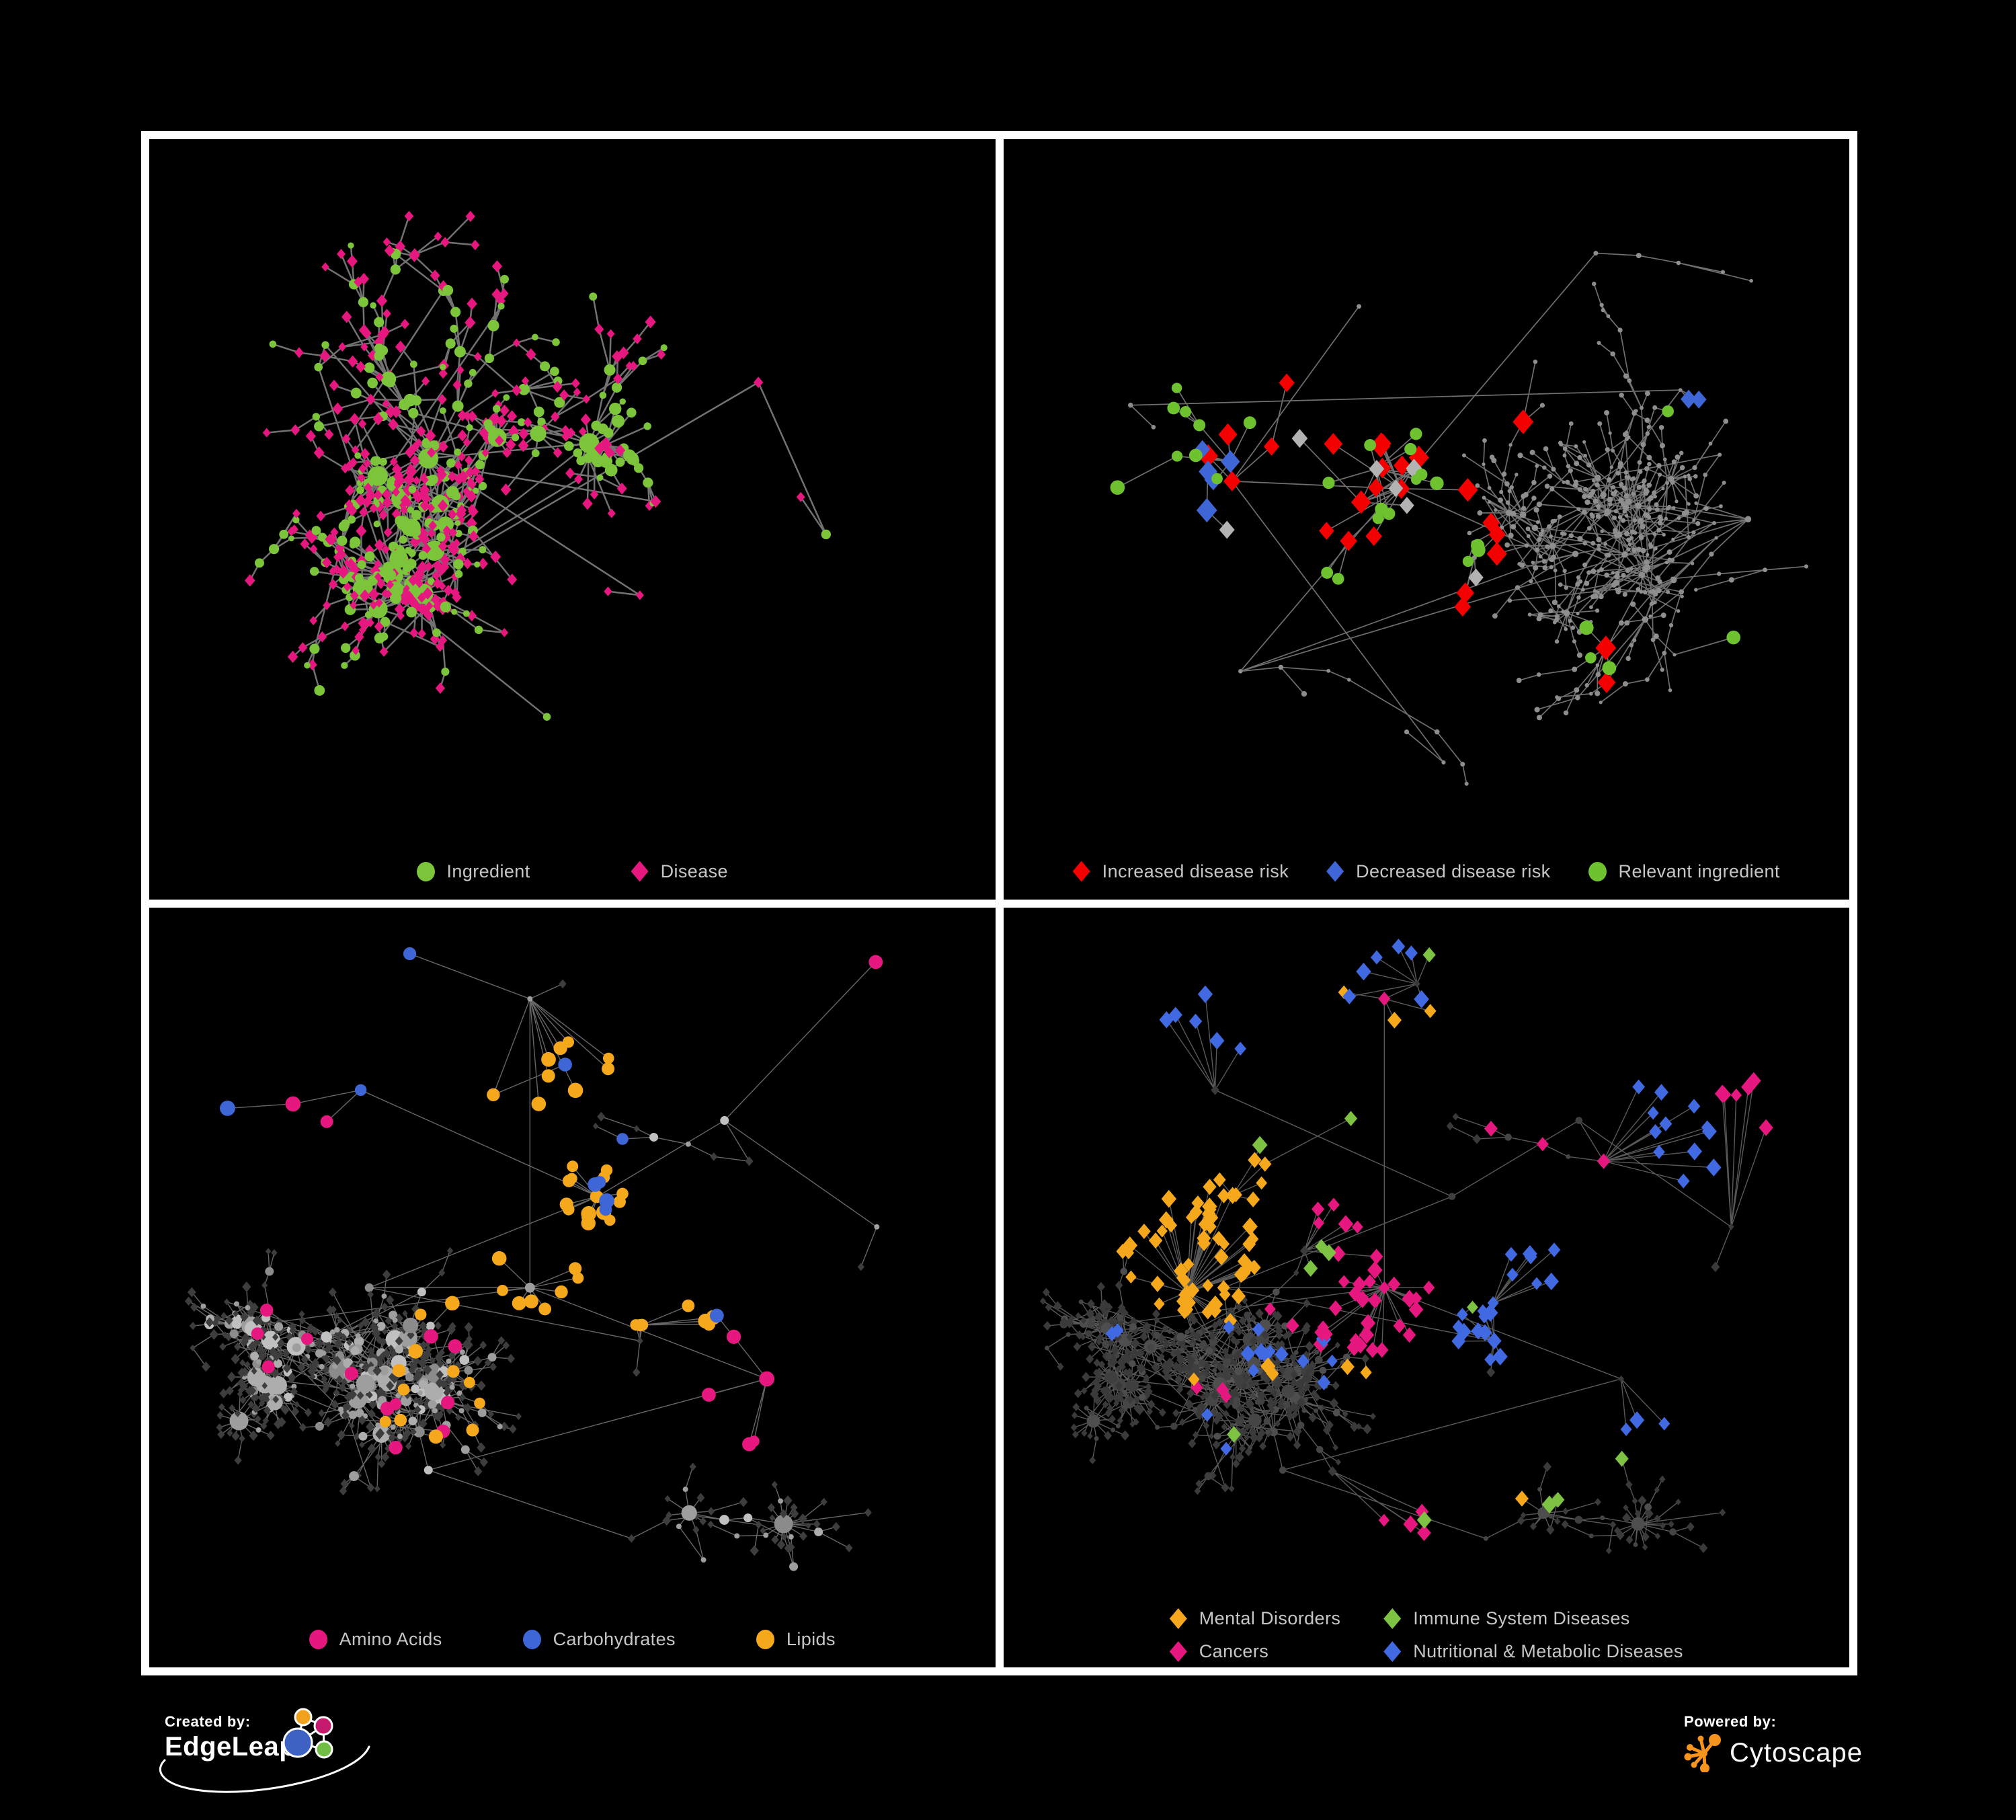 This screenshot has width=2016, height=1820. I want to click on legend-label: Ingredient, so click(488, 871).